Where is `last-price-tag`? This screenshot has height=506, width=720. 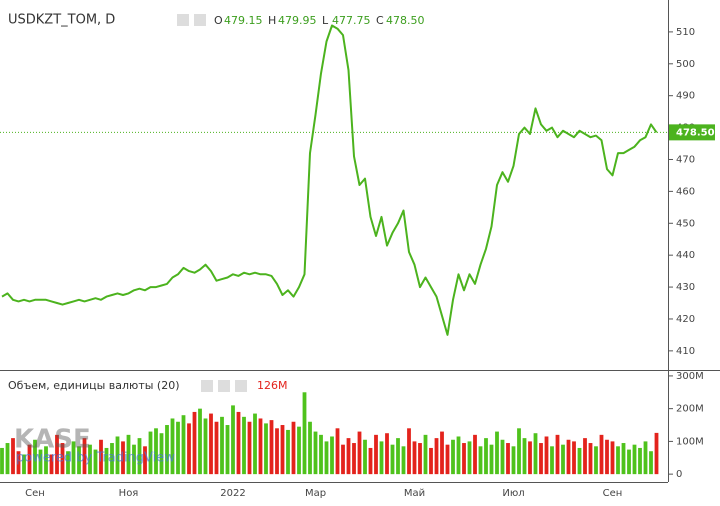 last-price-tag is located at coordinates (692, 132).